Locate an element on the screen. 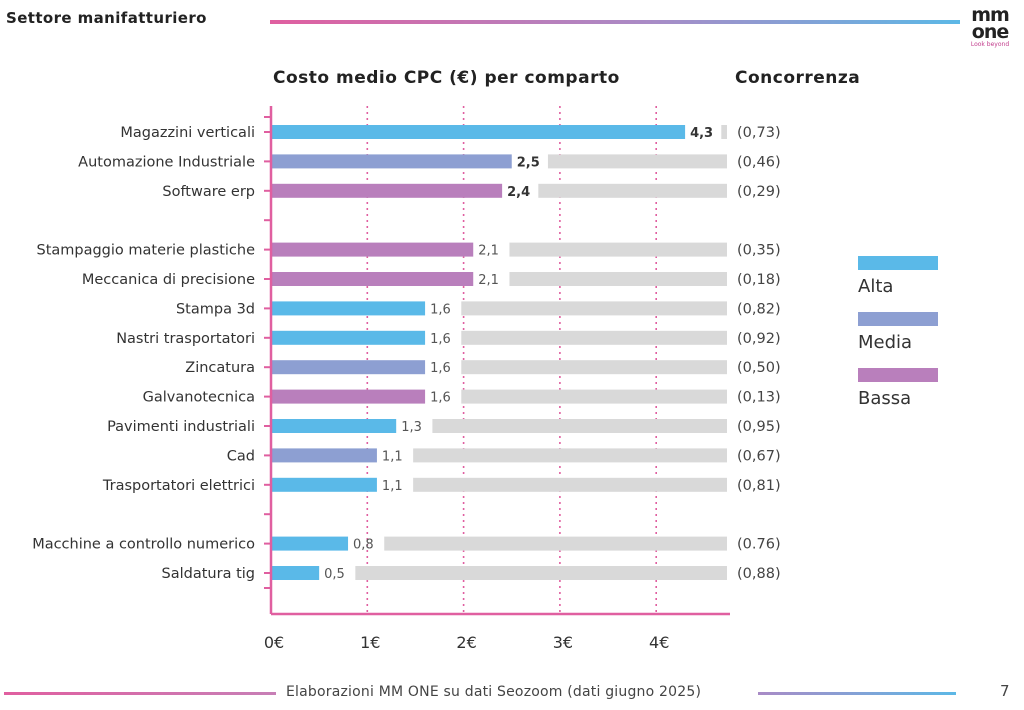 The width and height of the screenshot is (1024, 710). category-label: Zincatura is located at coordinates (220, 368).